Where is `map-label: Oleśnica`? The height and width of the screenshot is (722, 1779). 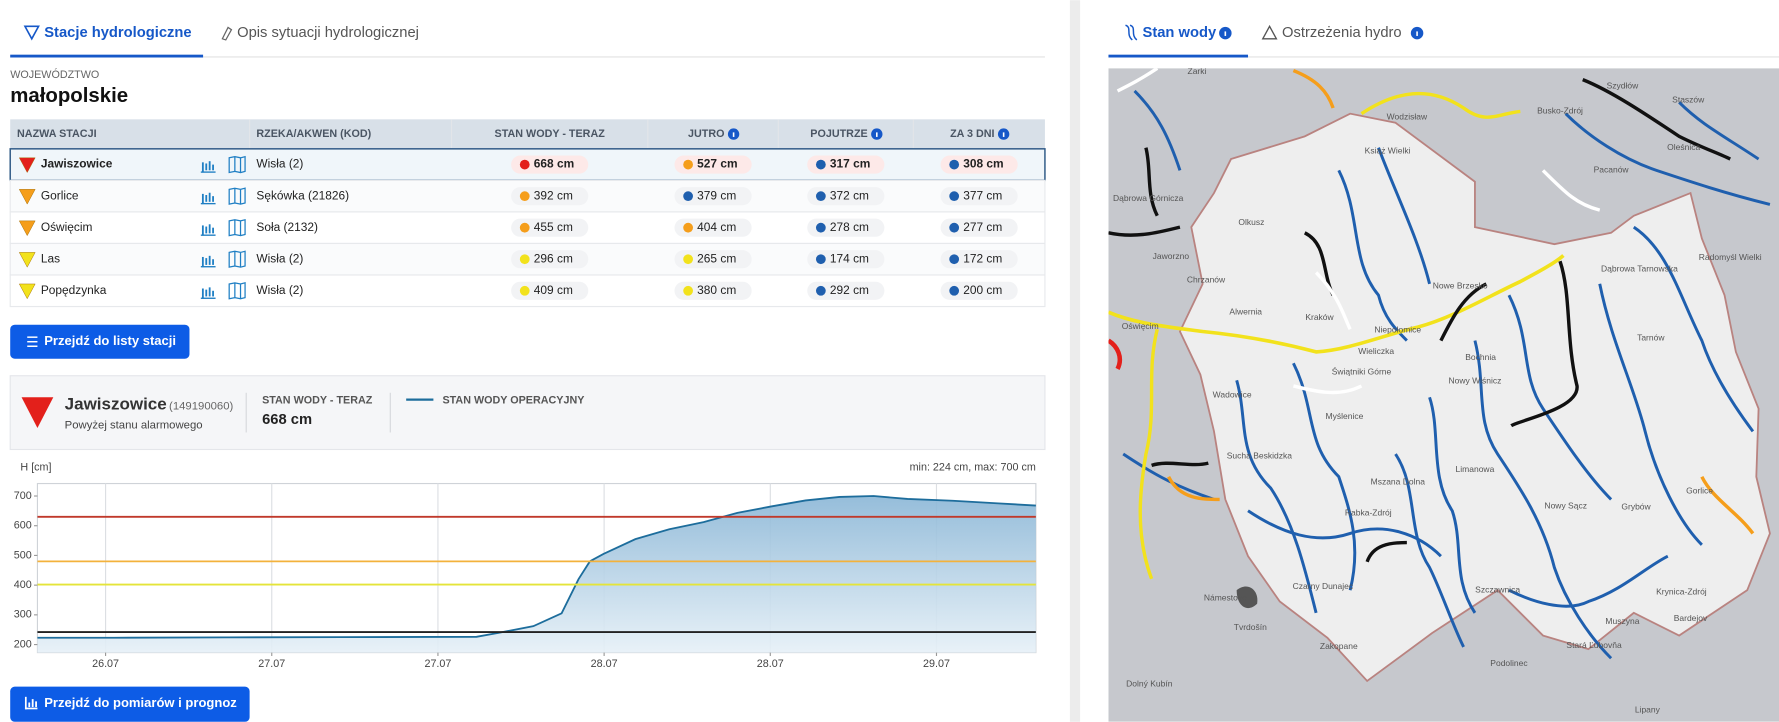
map-label: Oleśnica is located at coordinates (1683, 147).